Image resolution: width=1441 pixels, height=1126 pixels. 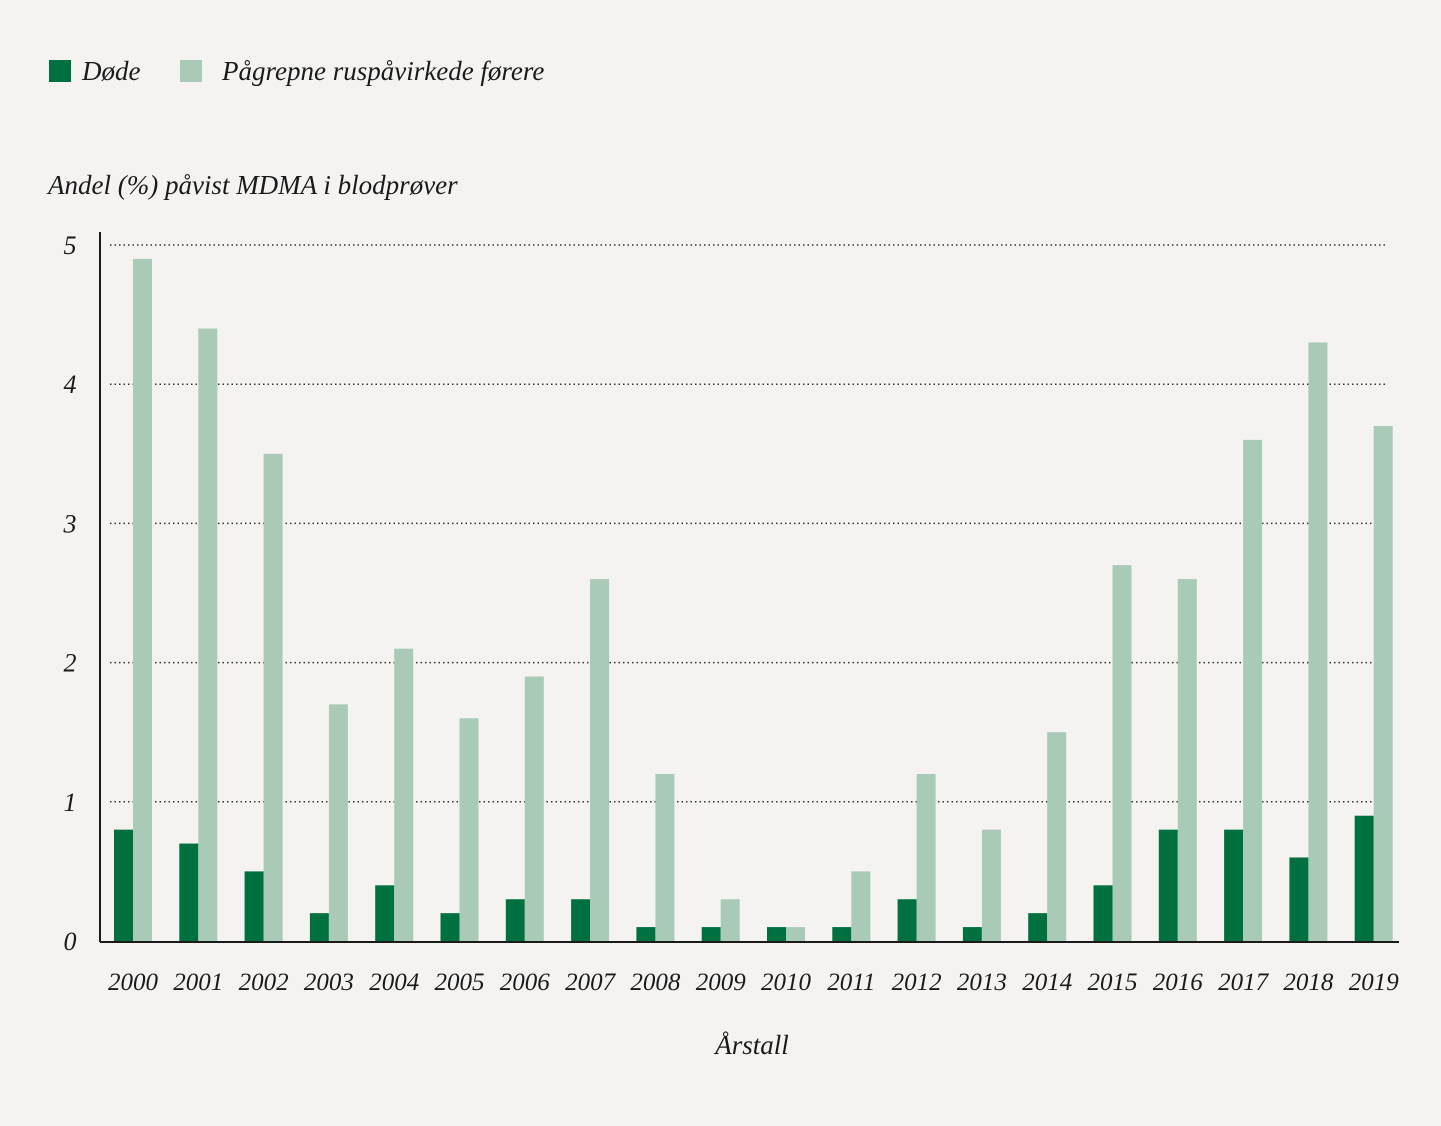 I want to click on bar-dode-2006, so click(x=515, y=920).